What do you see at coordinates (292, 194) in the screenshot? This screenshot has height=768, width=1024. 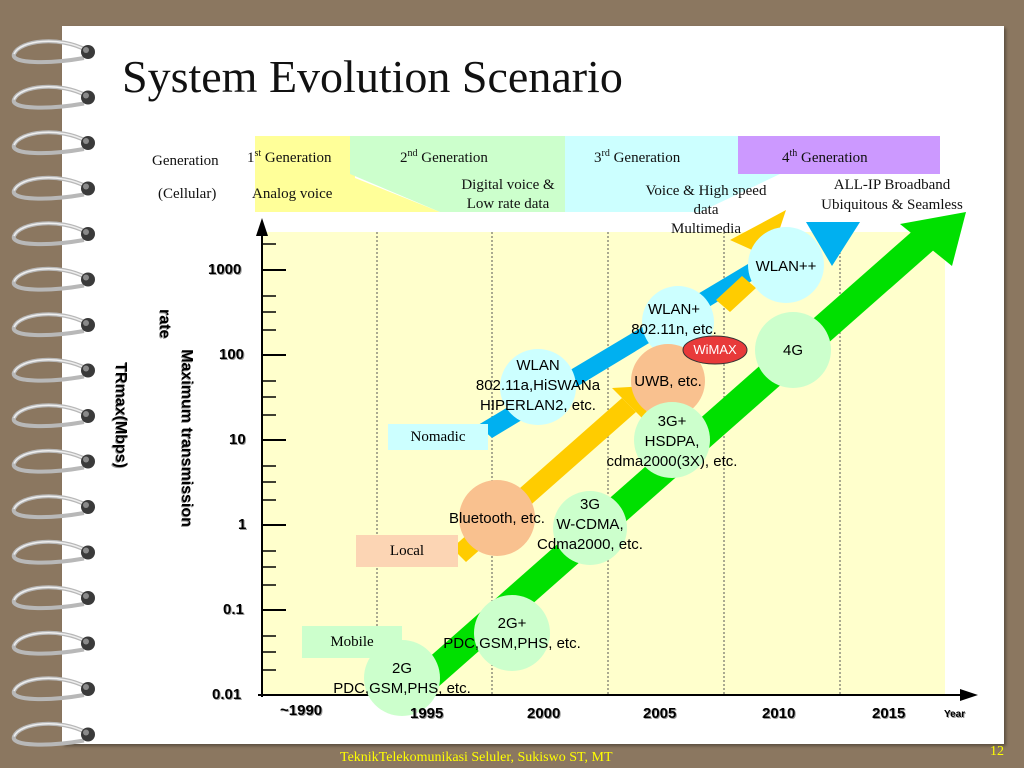 I see `gen1-detail: Analog voice` at bounding box center [292, 194].